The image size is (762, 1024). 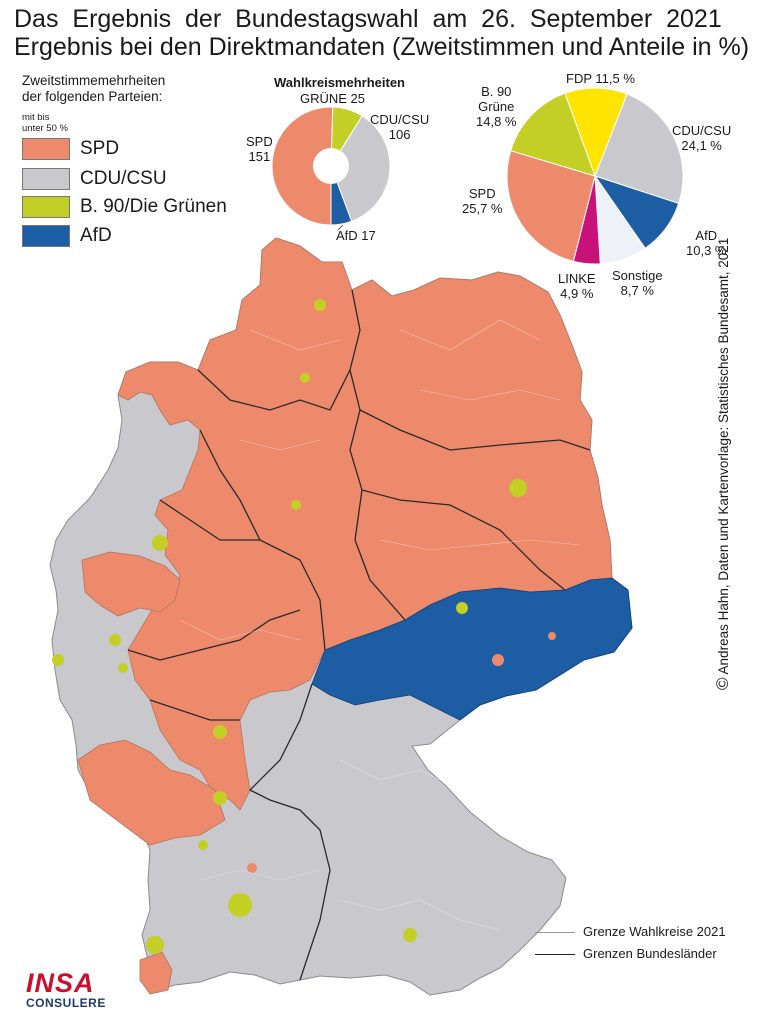 What do you see at coordinates (94, 80) in the screenshot?
I see `legend-heading-line1: Zweitstimmemehrheiten` at bounding box center [94, 80].